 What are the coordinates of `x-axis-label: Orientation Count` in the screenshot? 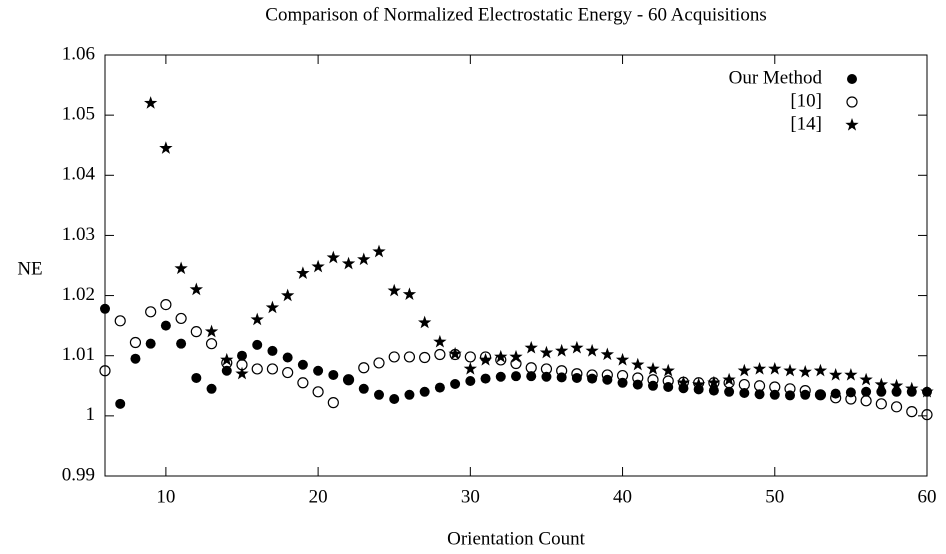 It's located at (516, 538).